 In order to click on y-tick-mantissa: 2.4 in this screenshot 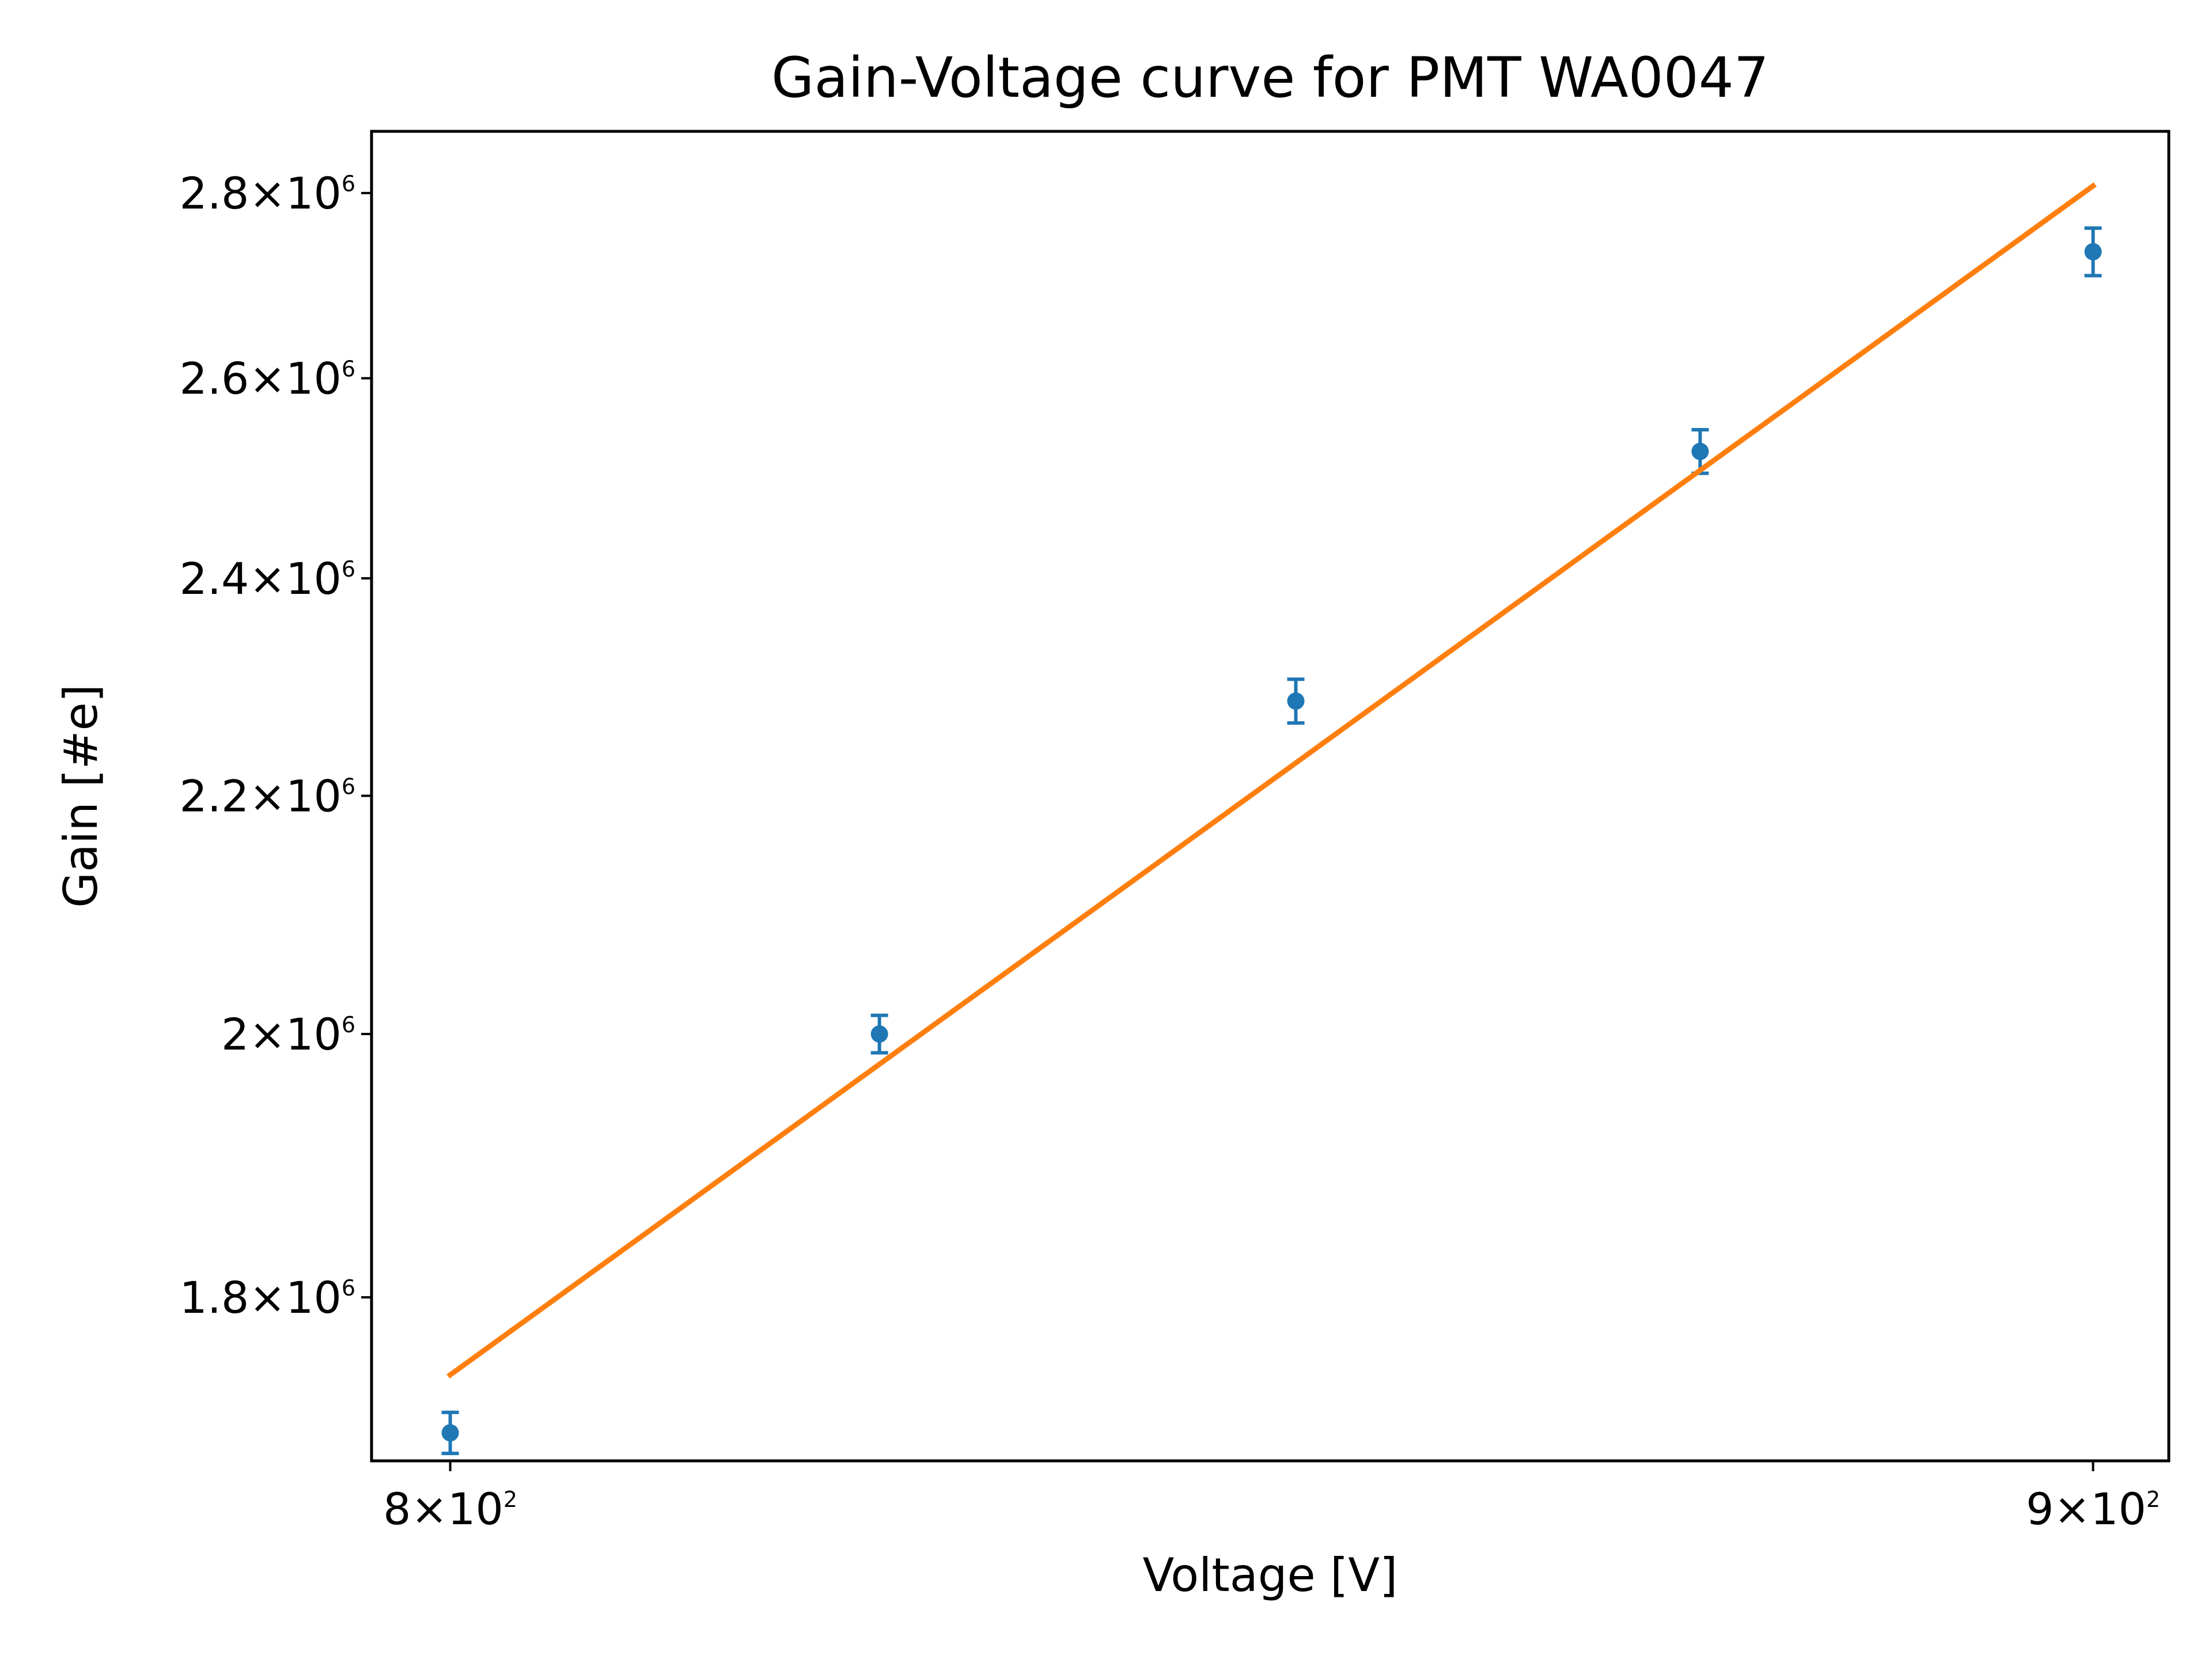, I will do `click(214, 578)`.